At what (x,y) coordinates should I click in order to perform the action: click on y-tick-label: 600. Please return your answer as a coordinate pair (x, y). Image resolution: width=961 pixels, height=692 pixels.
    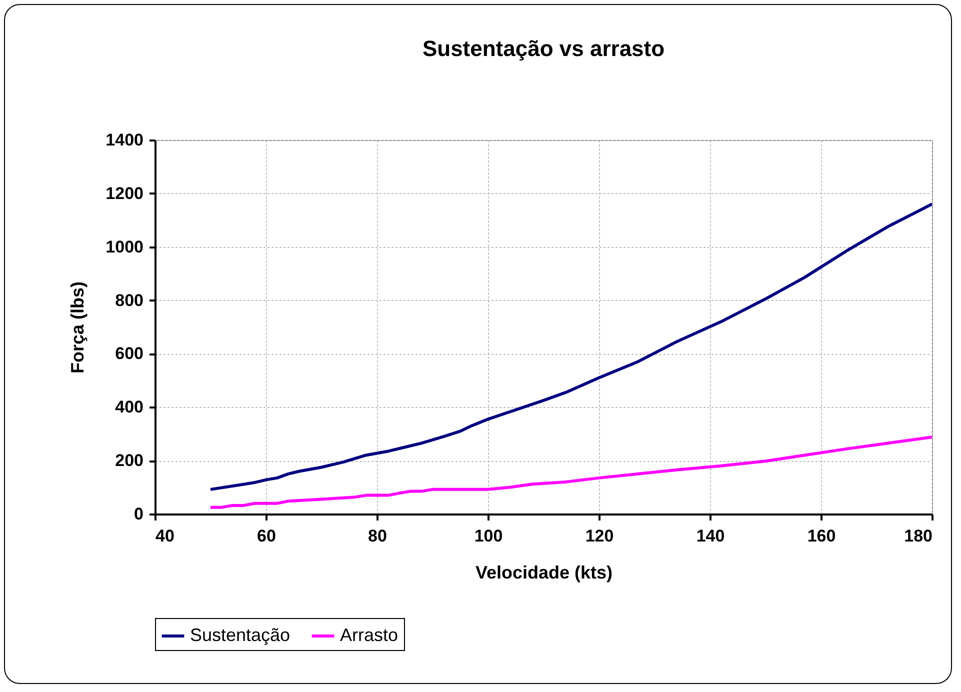
    Looking at the image, I should click on (129, 354).